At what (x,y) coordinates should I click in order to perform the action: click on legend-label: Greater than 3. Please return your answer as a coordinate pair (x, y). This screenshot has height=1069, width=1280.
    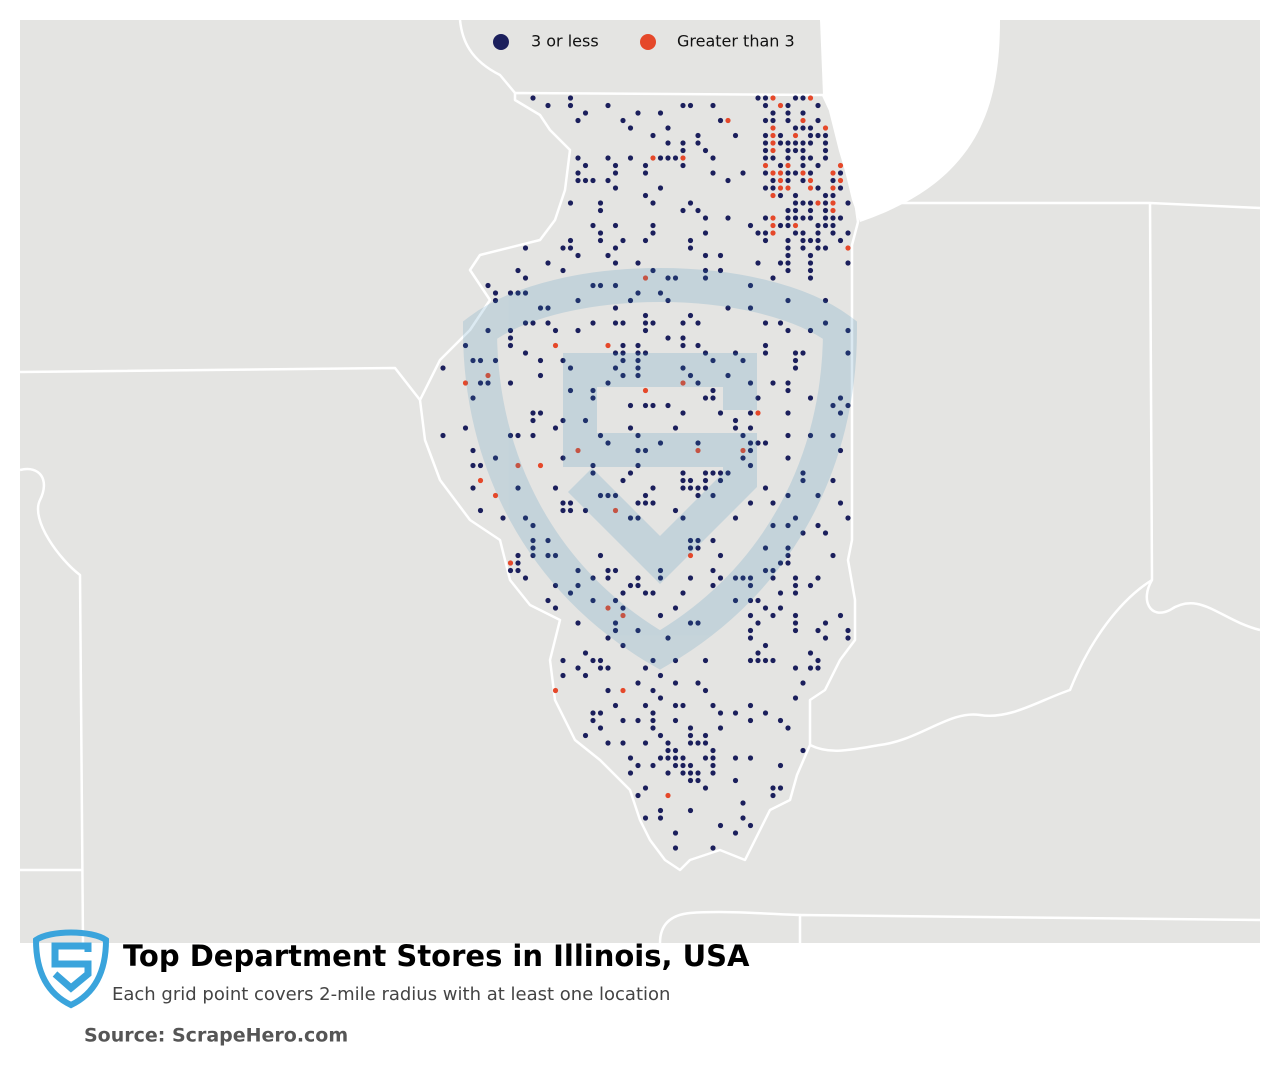
    Looking at the image, I should click on (736, 41).